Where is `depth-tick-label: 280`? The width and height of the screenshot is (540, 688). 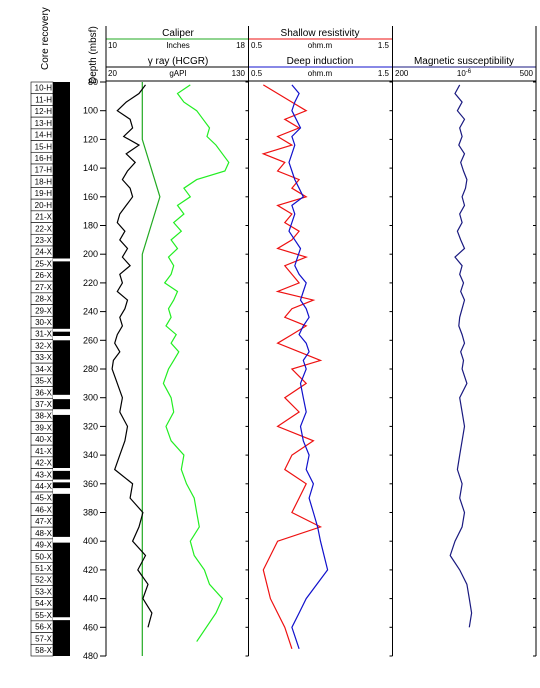
depth-tick-label: 280 is located at coordinates (90, 369).